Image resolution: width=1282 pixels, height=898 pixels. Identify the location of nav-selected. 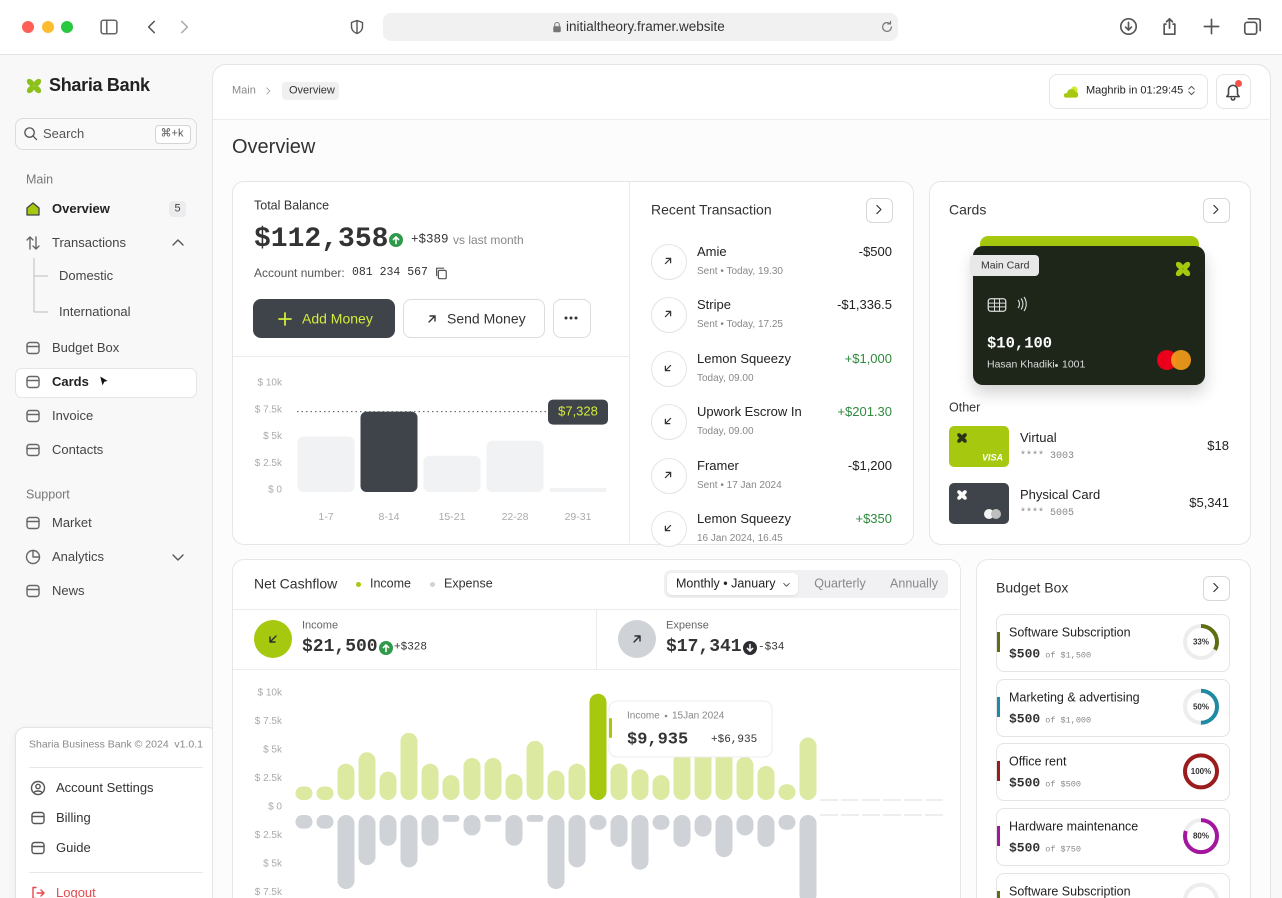
(106, 383).